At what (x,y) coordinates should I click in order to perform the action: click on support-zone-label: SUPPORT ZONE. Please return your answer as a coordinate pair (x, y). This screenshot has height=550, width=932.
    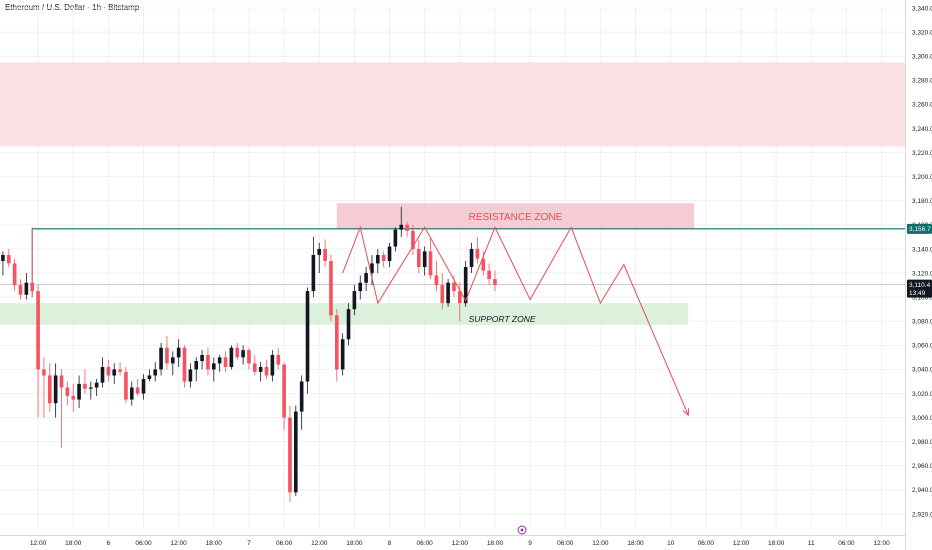
    Looking at the image, I should click on (502, 319).